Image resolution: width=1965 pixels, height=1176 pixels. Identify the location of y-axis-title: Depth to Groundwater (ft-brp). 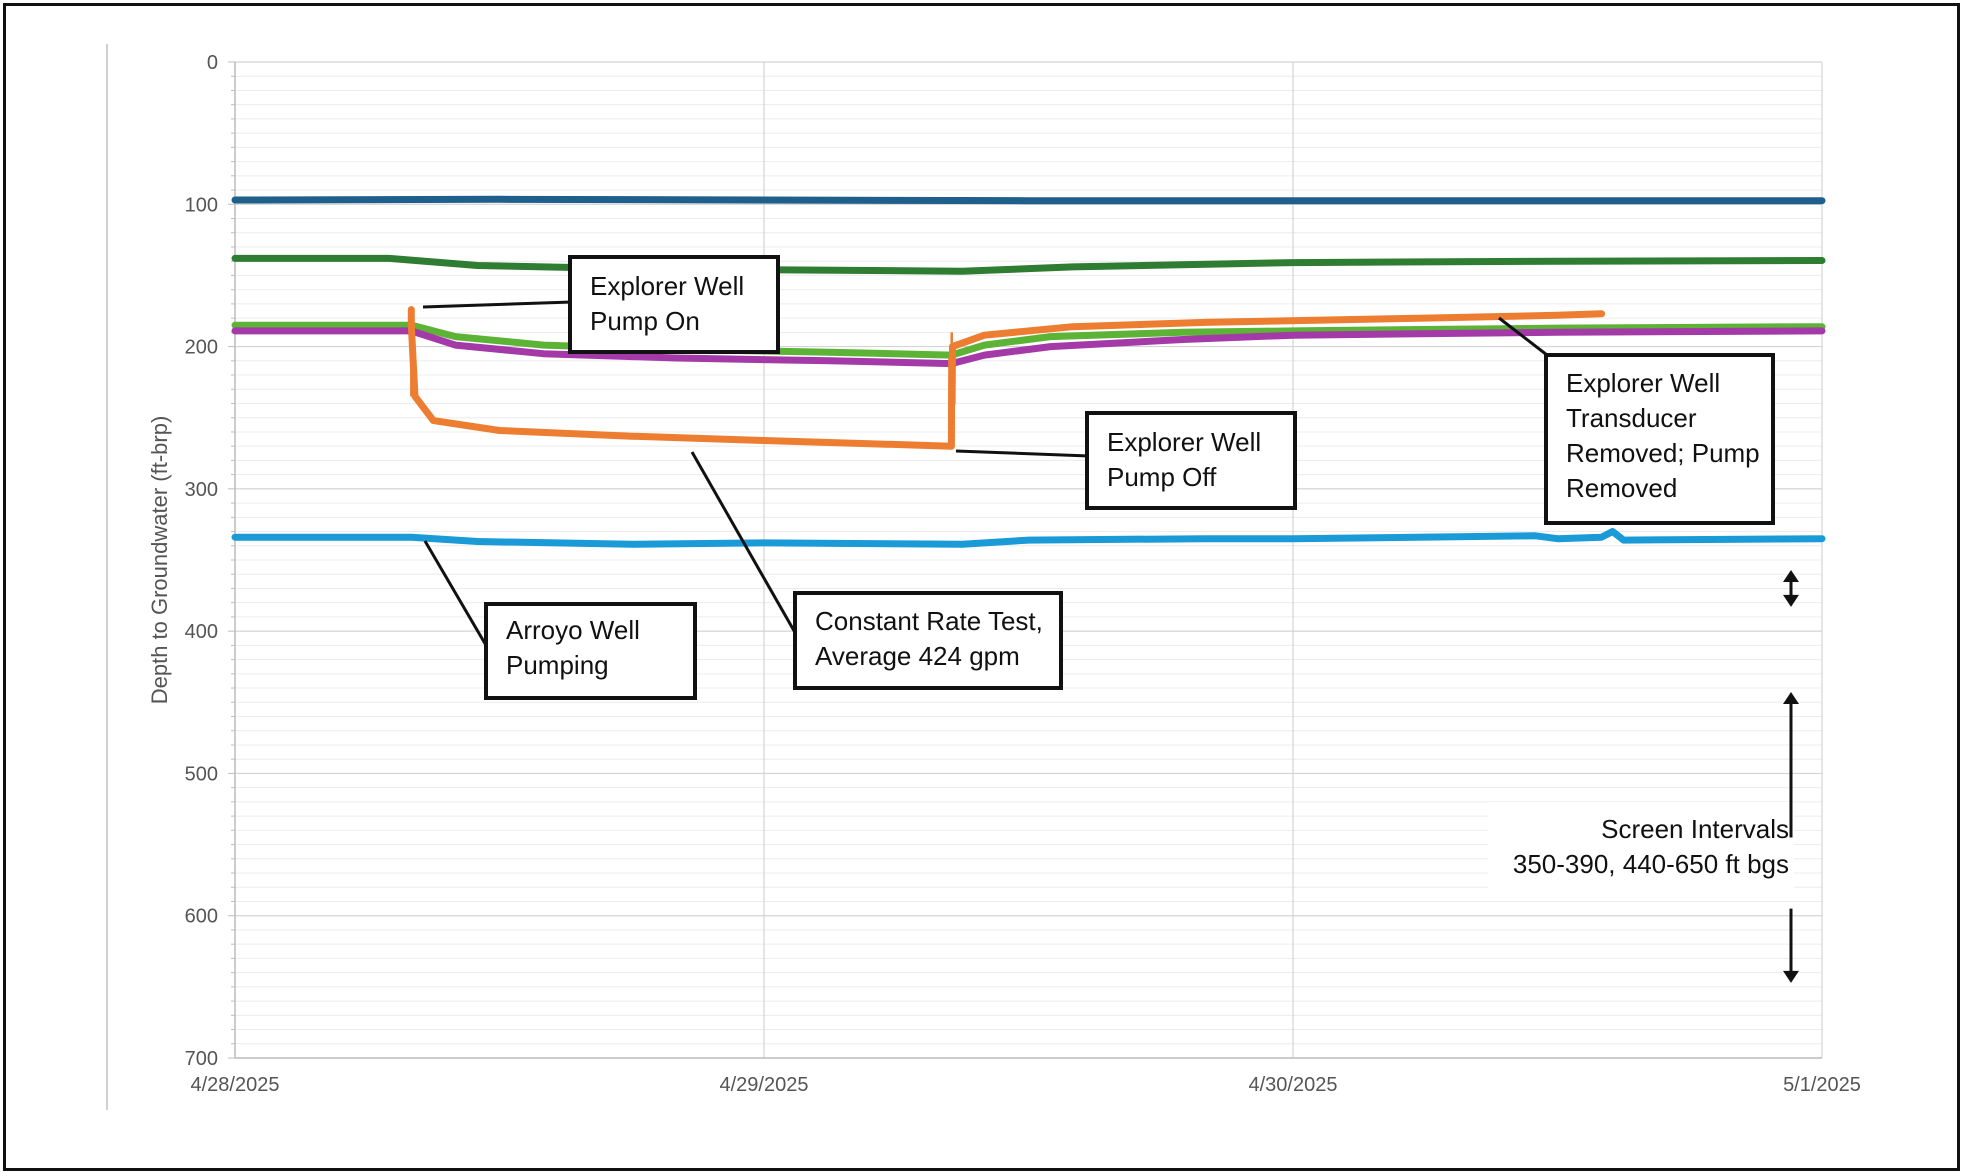
(159, 560).